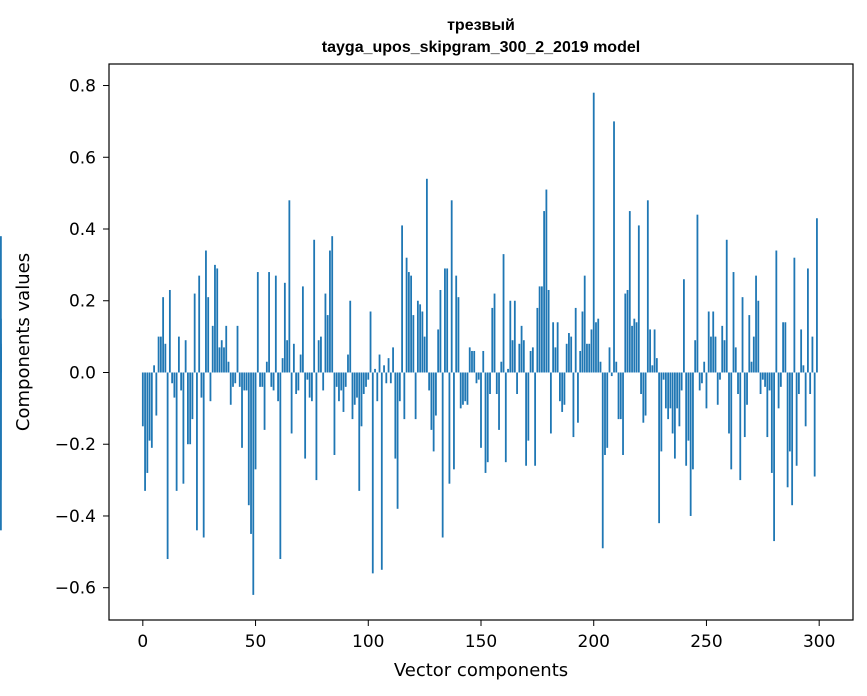 Image resolution: width=867 pixels, height=696 pixels. What do you see at coordinates (819, 642) in the screenshot?
I see `x-tick-label: 300` at bounding box center [819, 642].